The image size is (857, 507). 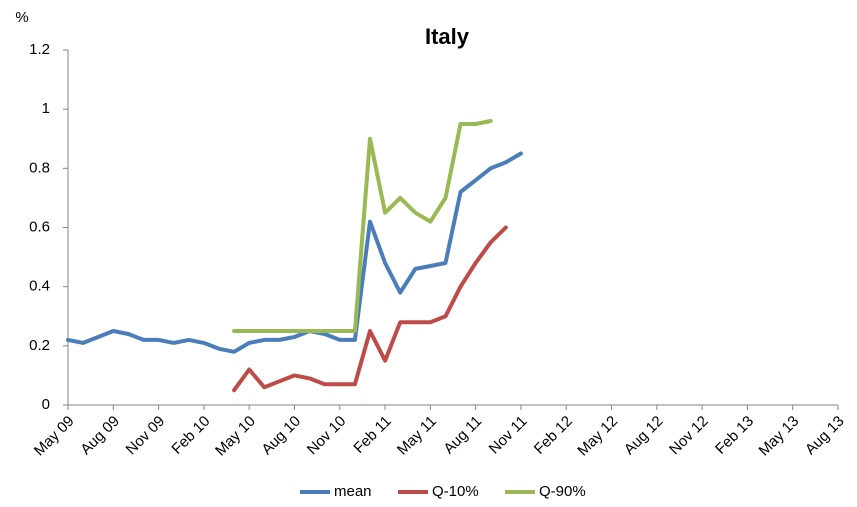 I want to click on x-tick-label: Aug 10, so click(x=281, y=436).